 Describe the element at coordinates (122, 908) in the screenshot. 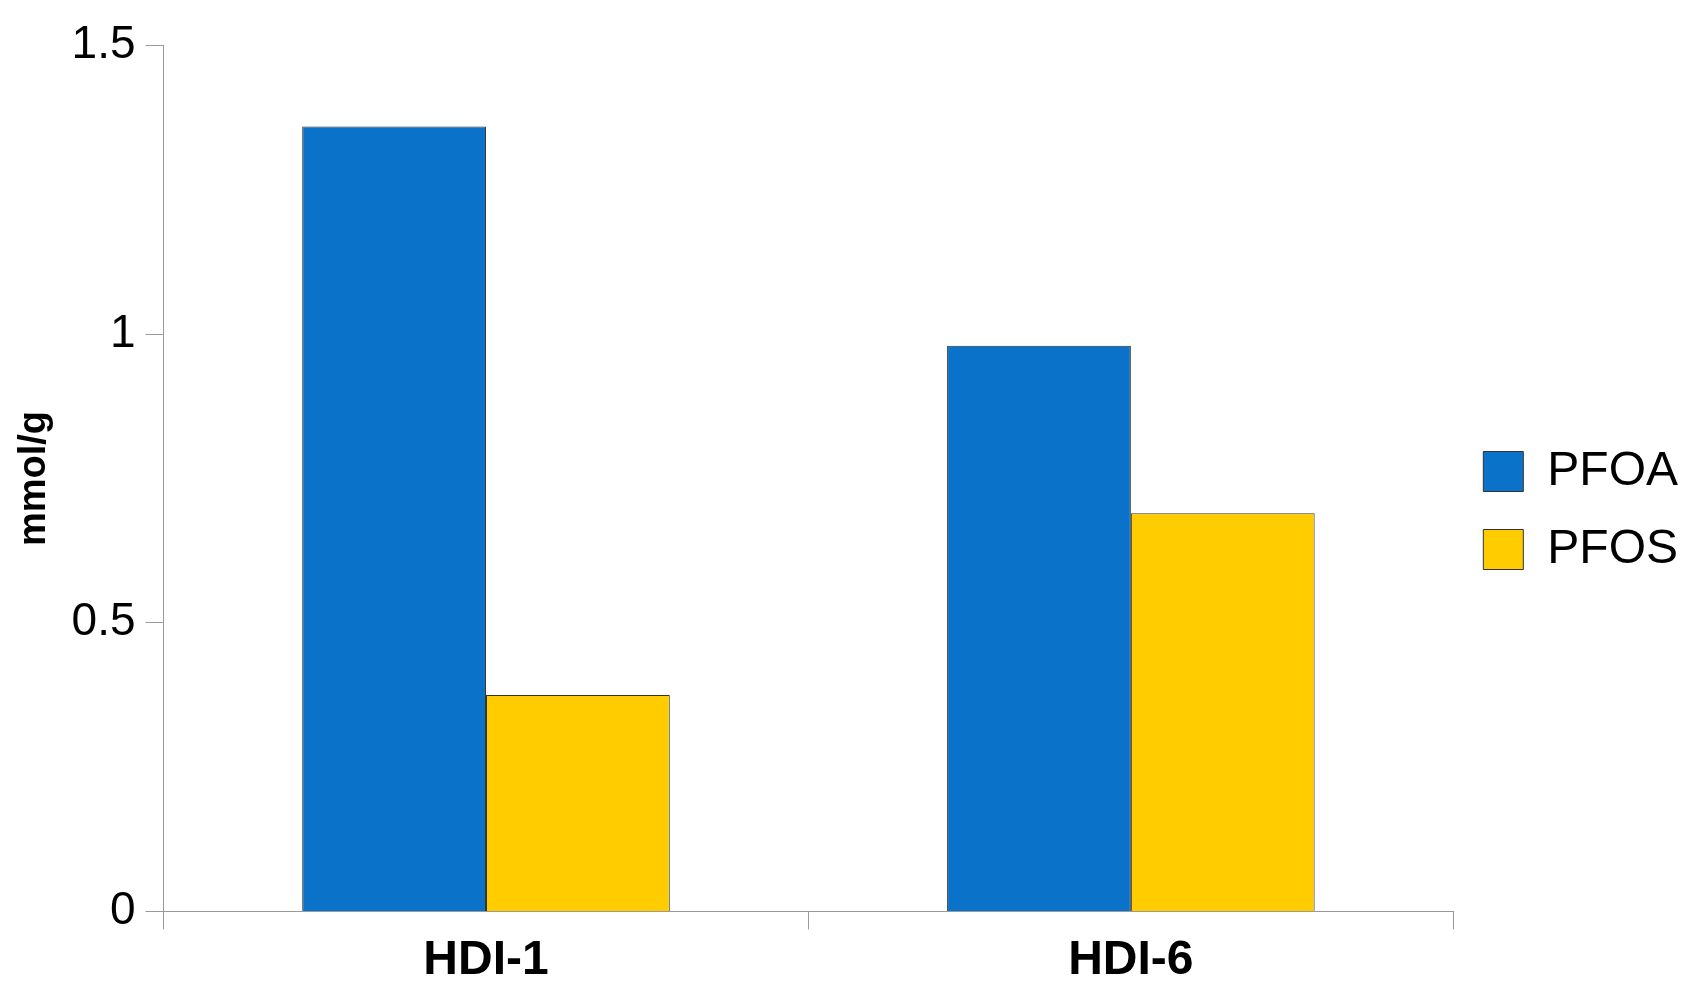

I see `y-tick-label: 0` at that location.